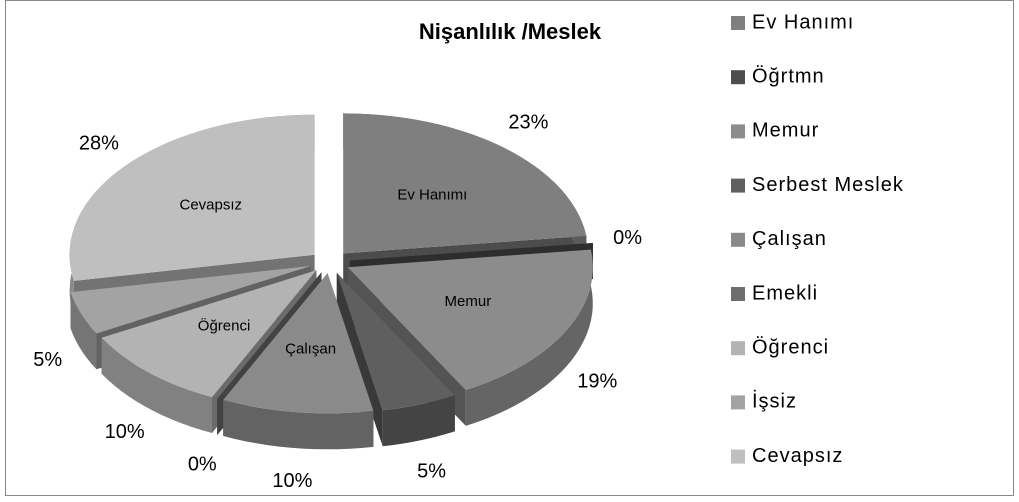 The width and height of the screenshot is (1019, 502). What do you see at coordinates (597, 381) in the screenshot?
I see `data-label: 19%` at bounding box center [597, 381].